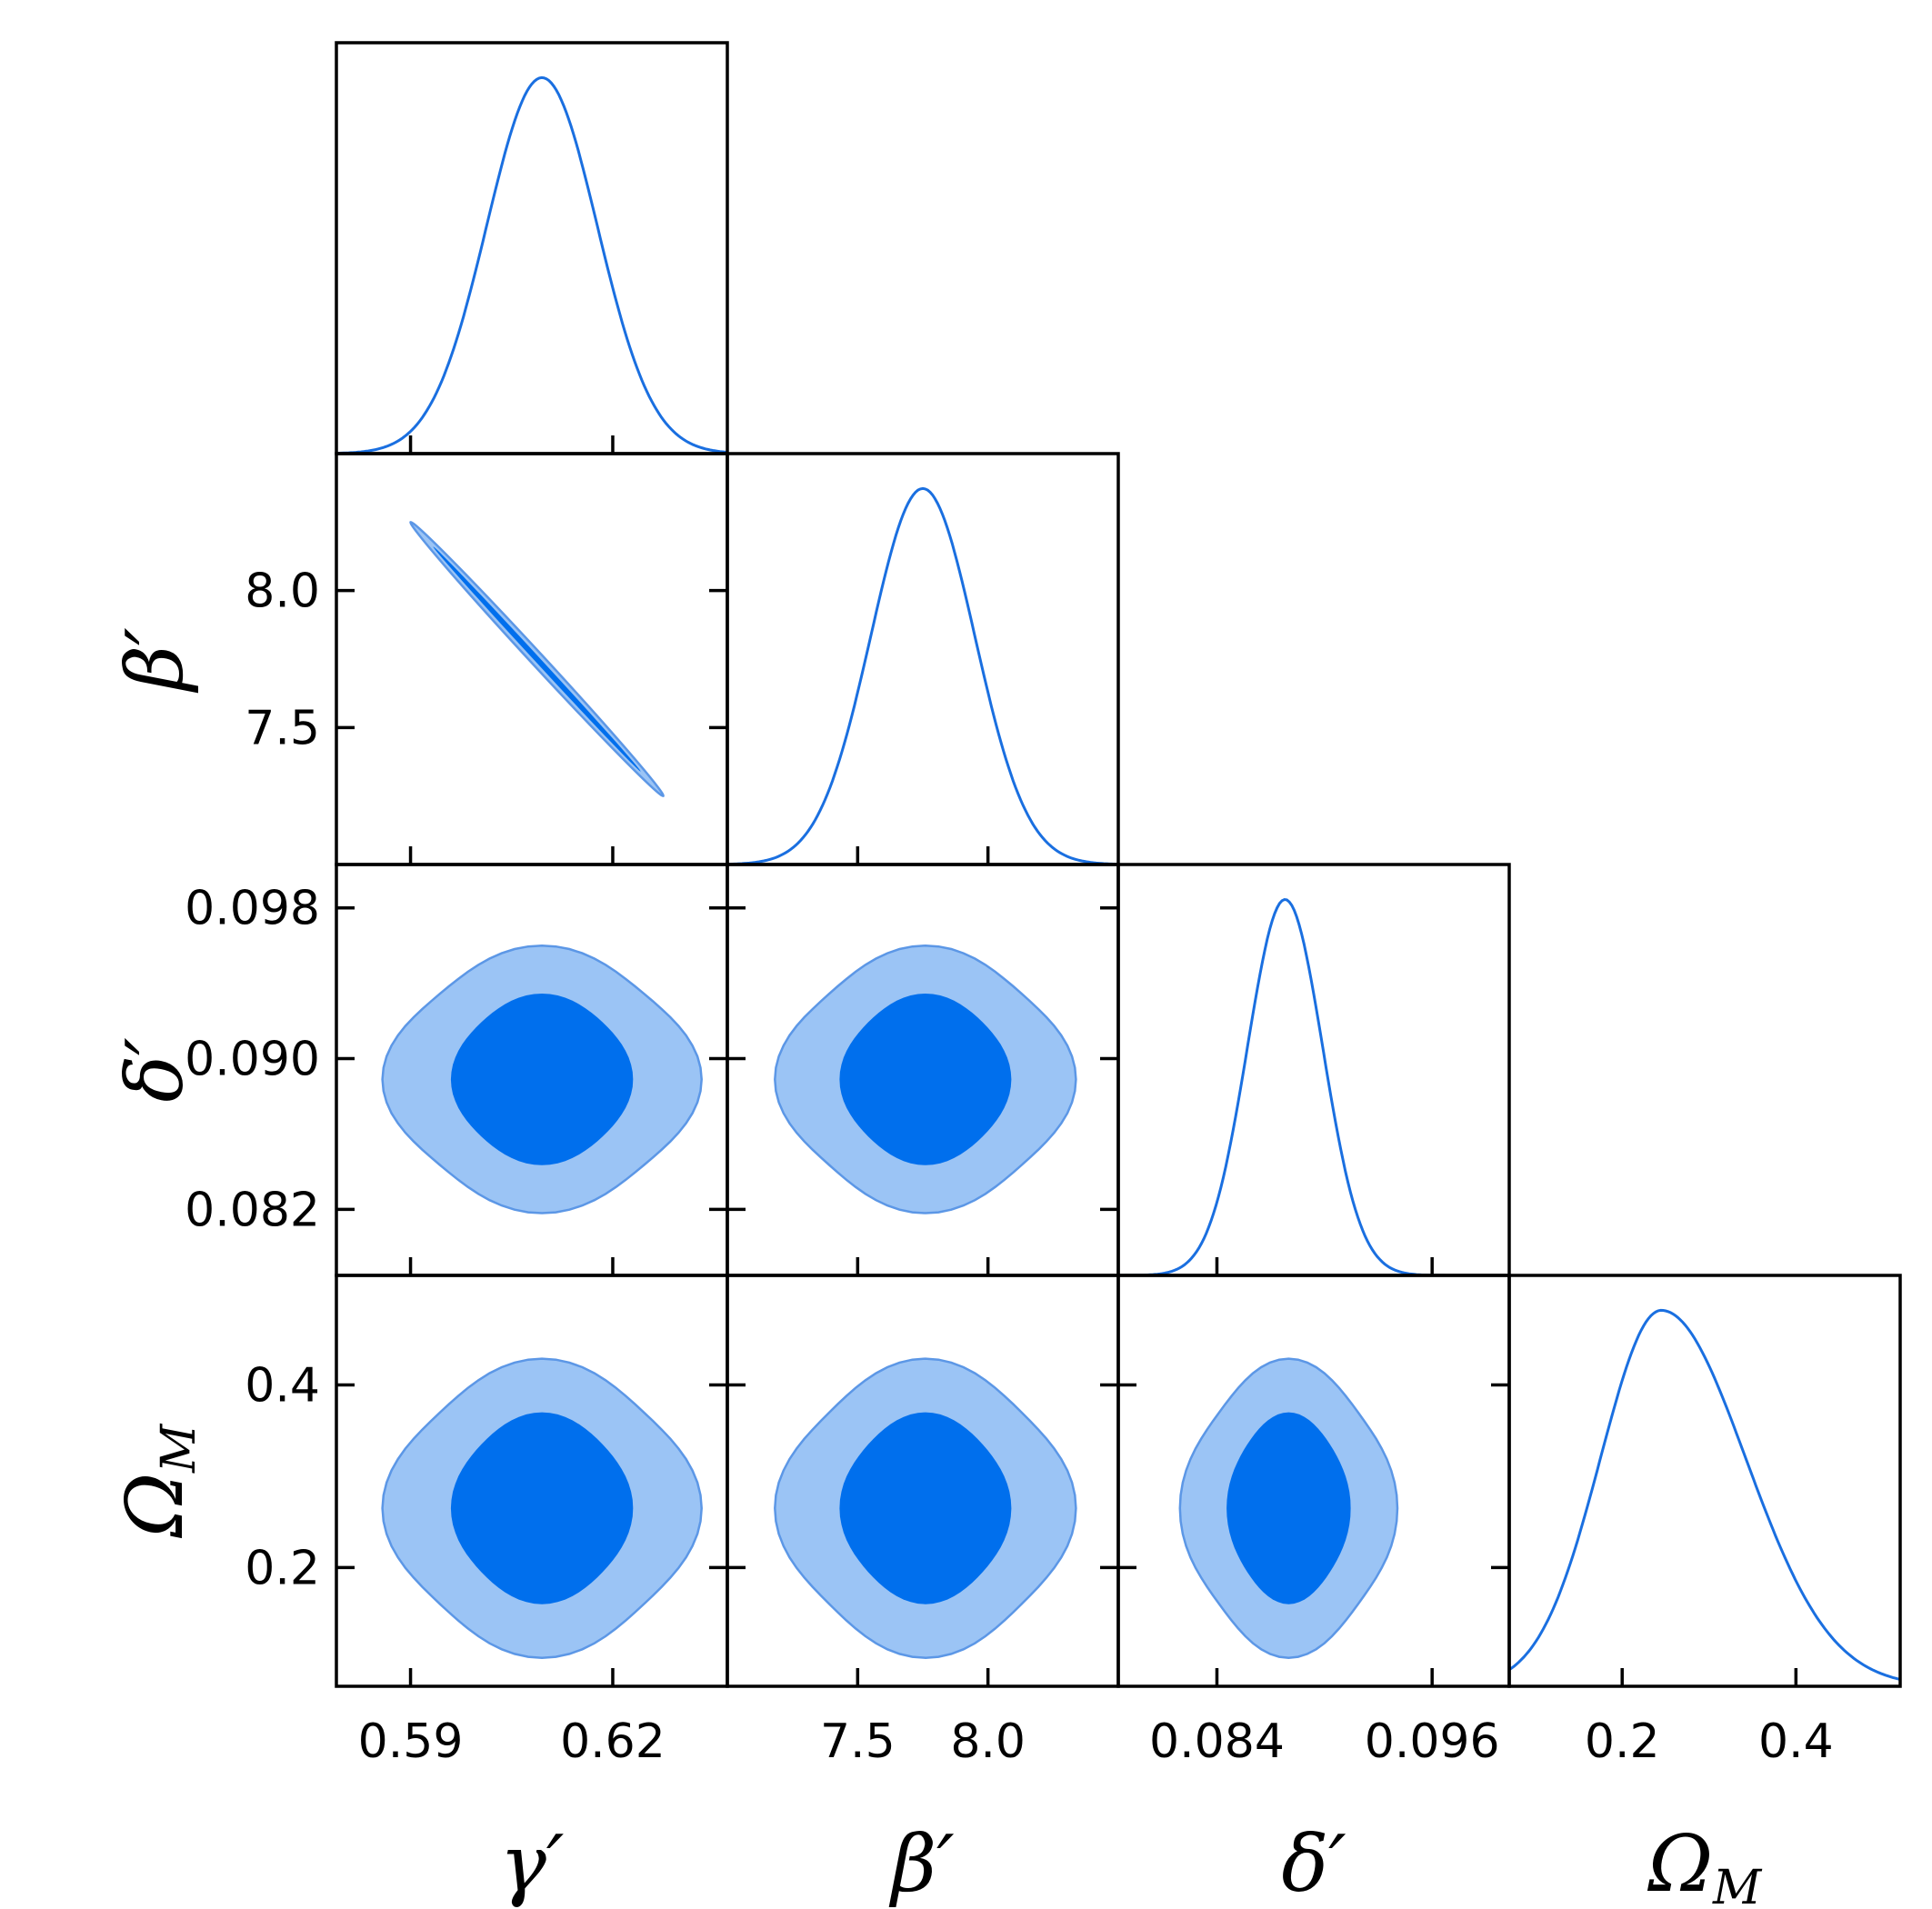 This screenshot has height=1909, width=1932. Describe the element at coordinates (1704, 1494) in the screenshot. I see `density-curve-omega` at that location.